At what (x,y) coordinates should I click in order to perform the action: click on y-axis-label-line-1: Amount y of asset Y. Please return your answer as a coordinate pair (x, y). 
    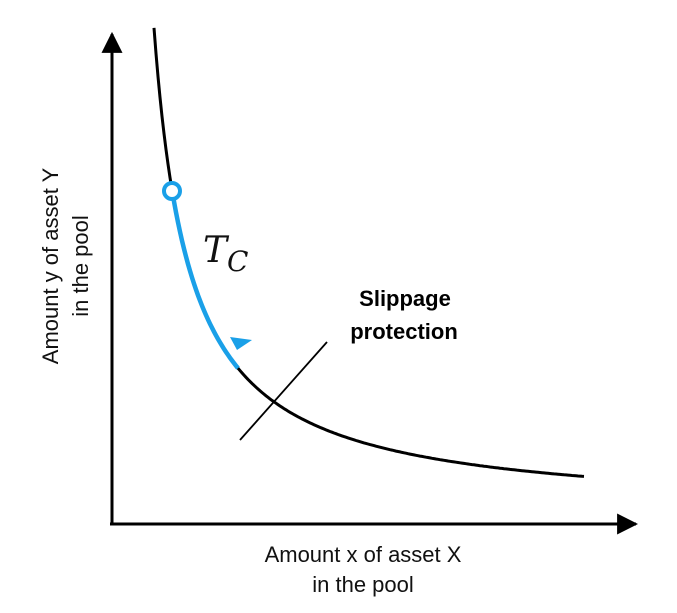
    Looking at the image, I should click on (50, 265).